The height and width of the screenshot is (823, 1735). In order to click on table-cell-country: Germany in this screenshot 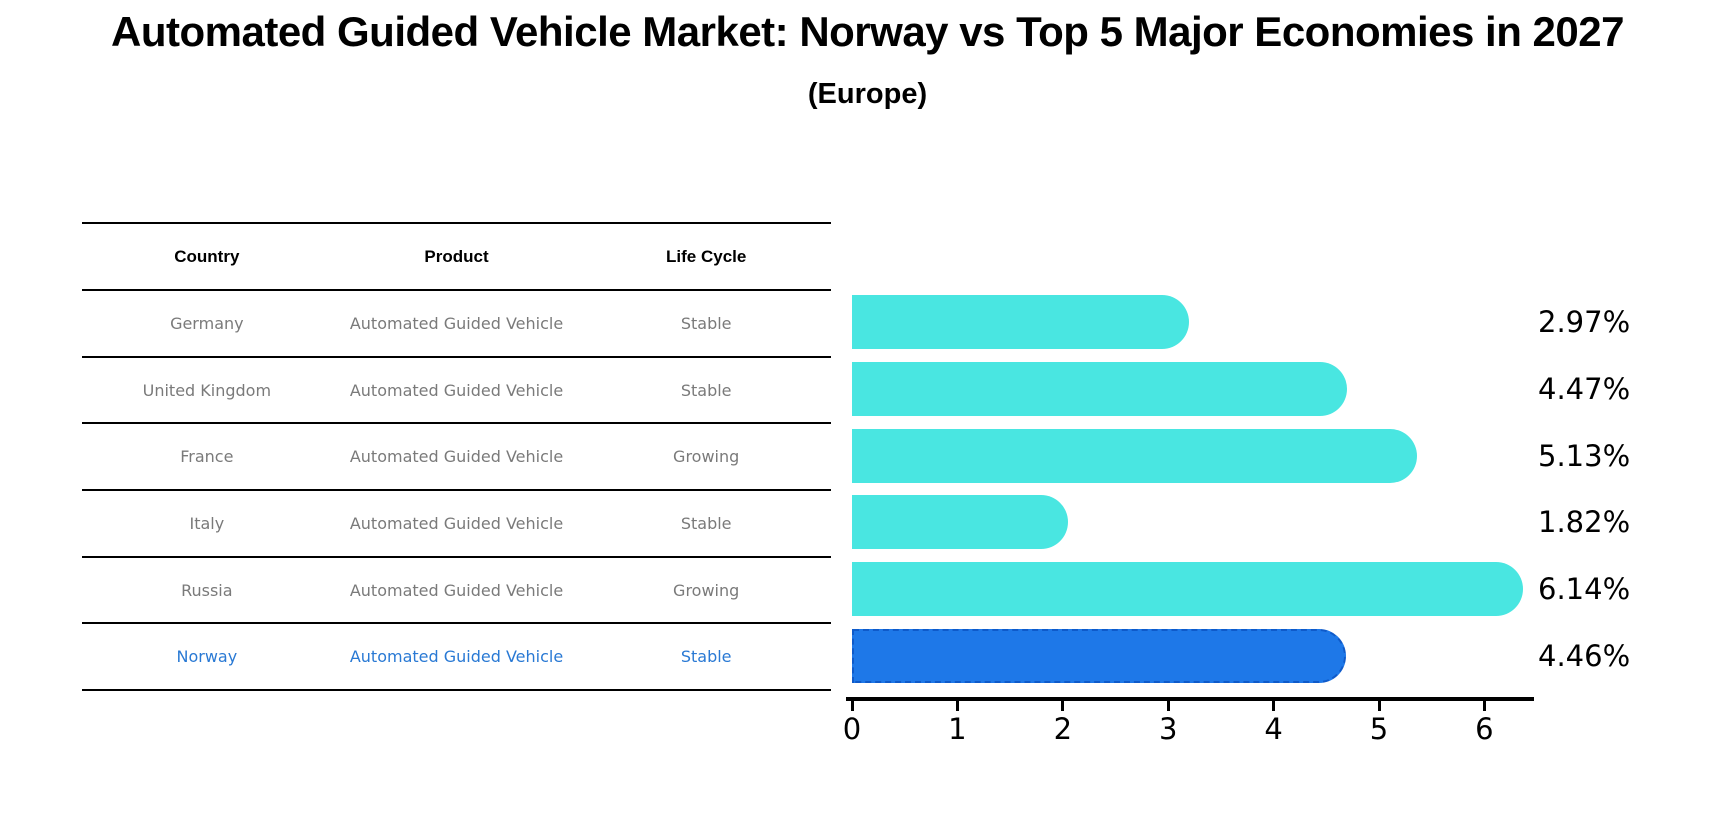, I will do `click(207, 323)`.